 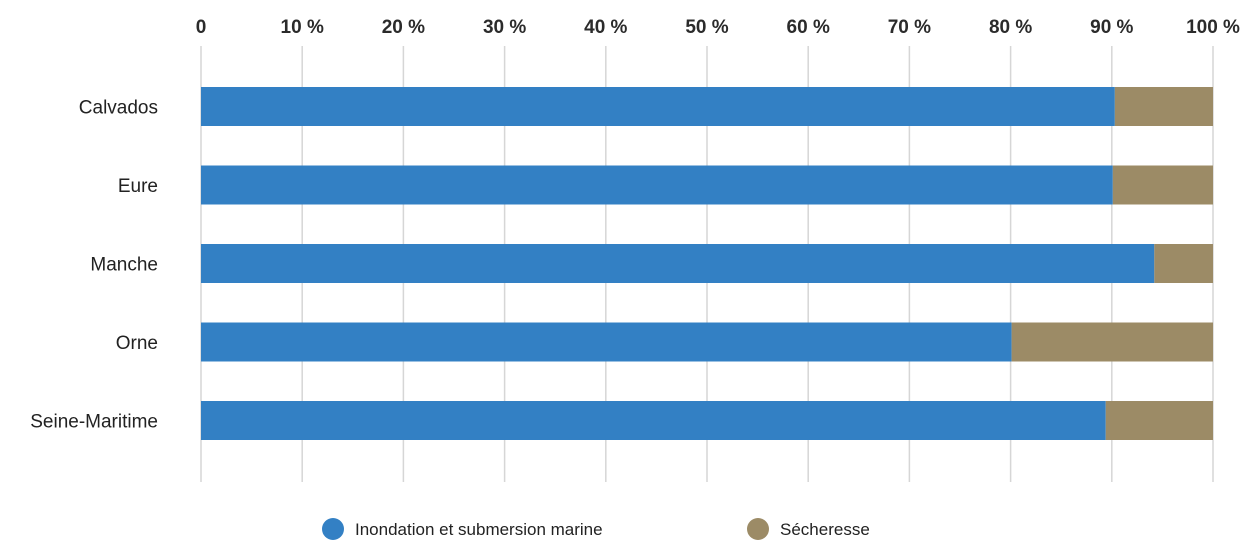 I want to click on x-tick-label: 20 %, so click(x=403, y=27).